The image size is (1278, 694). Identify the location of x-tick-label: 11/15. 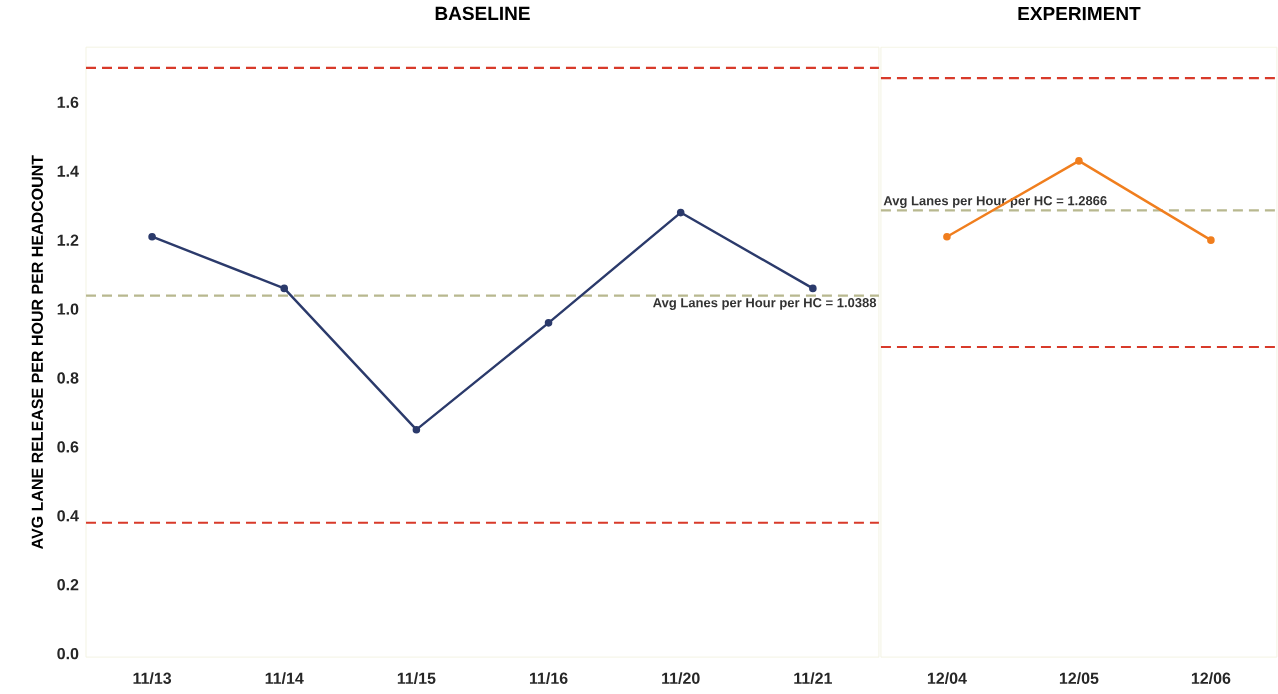
(416, 678).